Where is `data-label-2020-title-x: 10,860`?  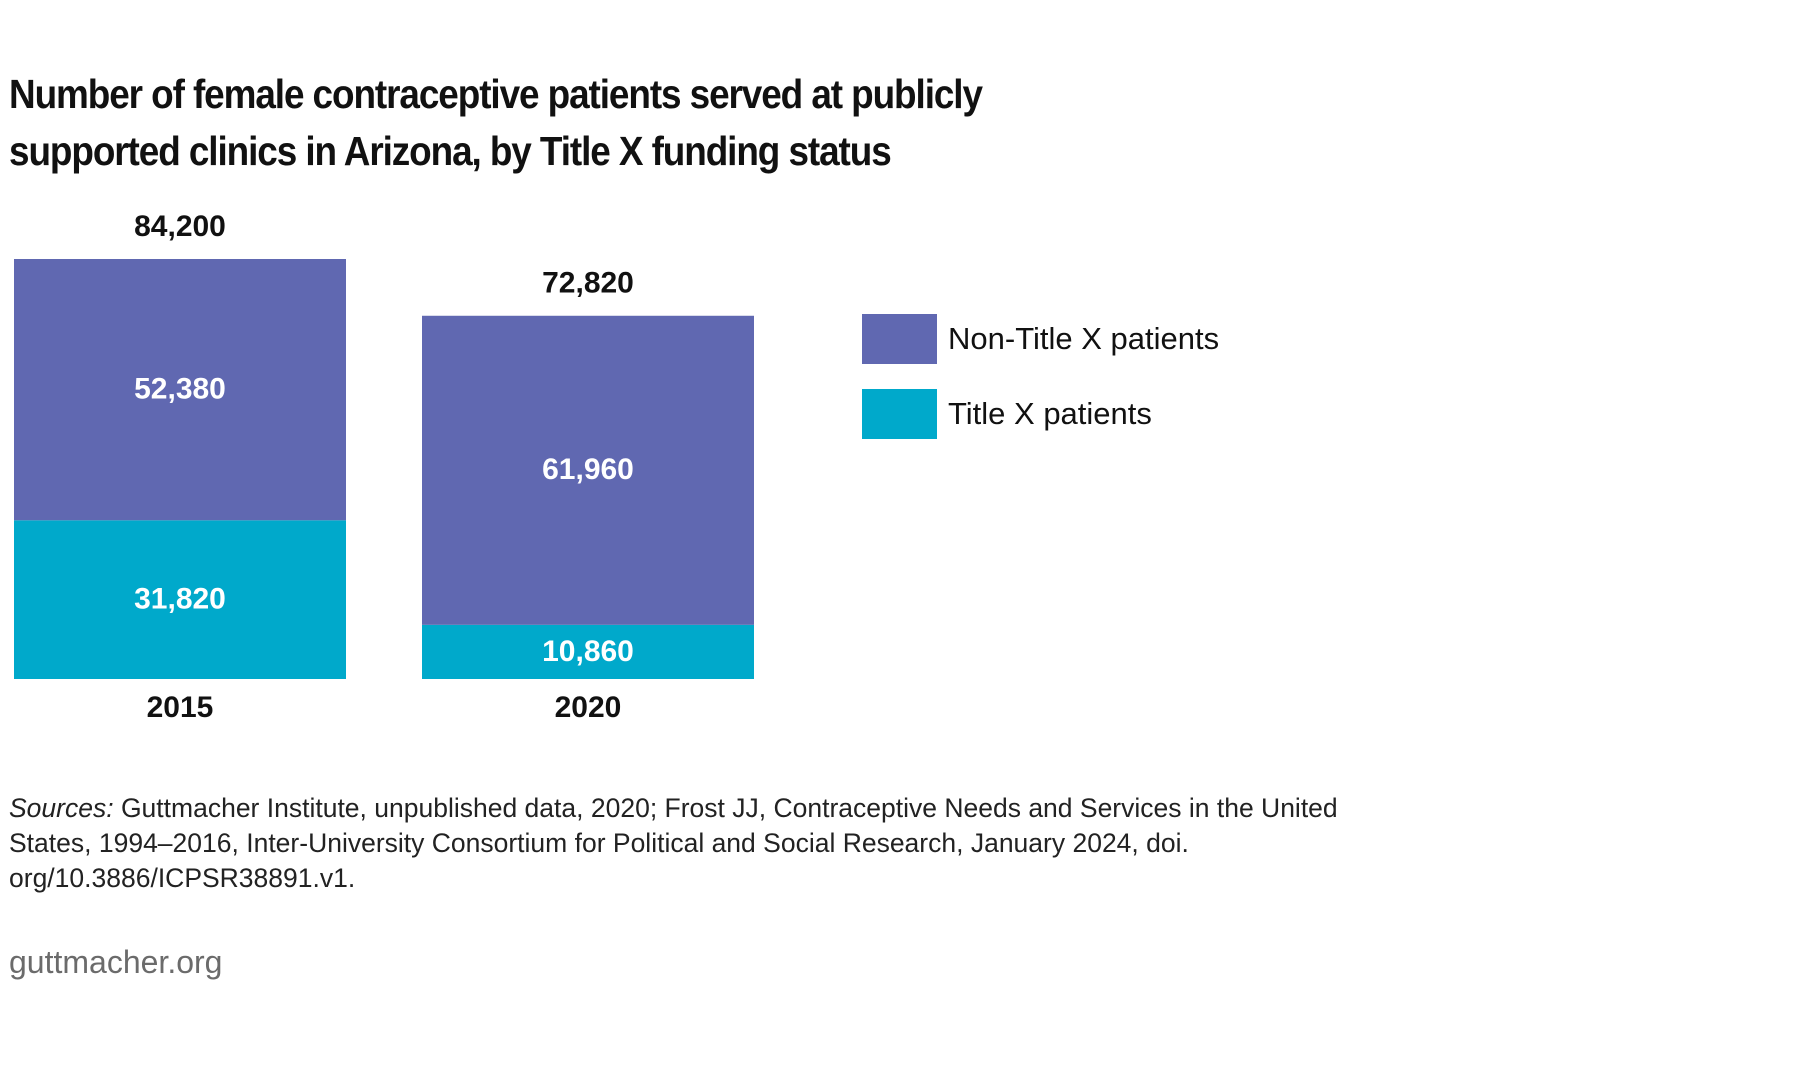 data-label-2020-title-x: 10,860 is located at coordinates (588, 651).